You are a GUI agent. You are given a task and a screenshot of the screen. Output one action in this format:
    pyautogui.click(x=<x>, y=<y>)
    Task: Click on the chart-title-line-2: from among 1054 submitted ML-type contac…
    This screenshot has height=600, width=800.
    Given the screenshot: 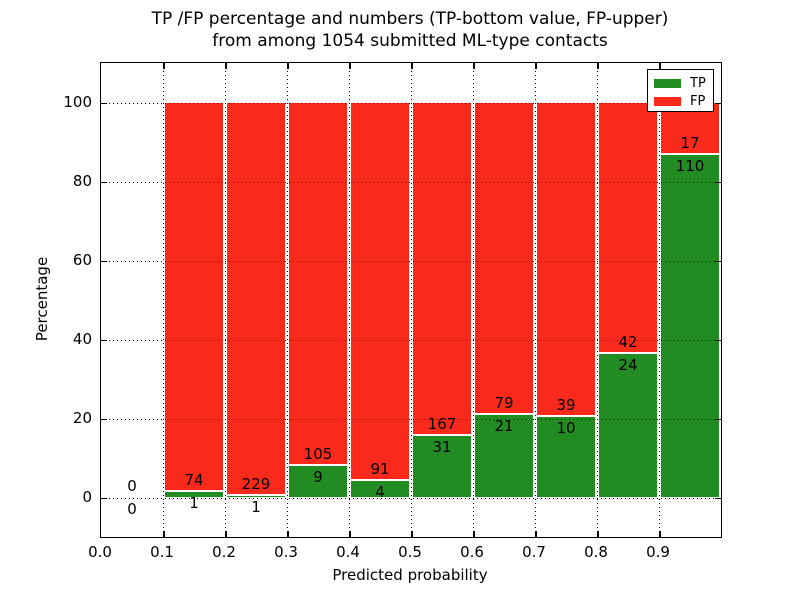 What is the action you would take?
    pyautogui.click(x=410, y=41)
    